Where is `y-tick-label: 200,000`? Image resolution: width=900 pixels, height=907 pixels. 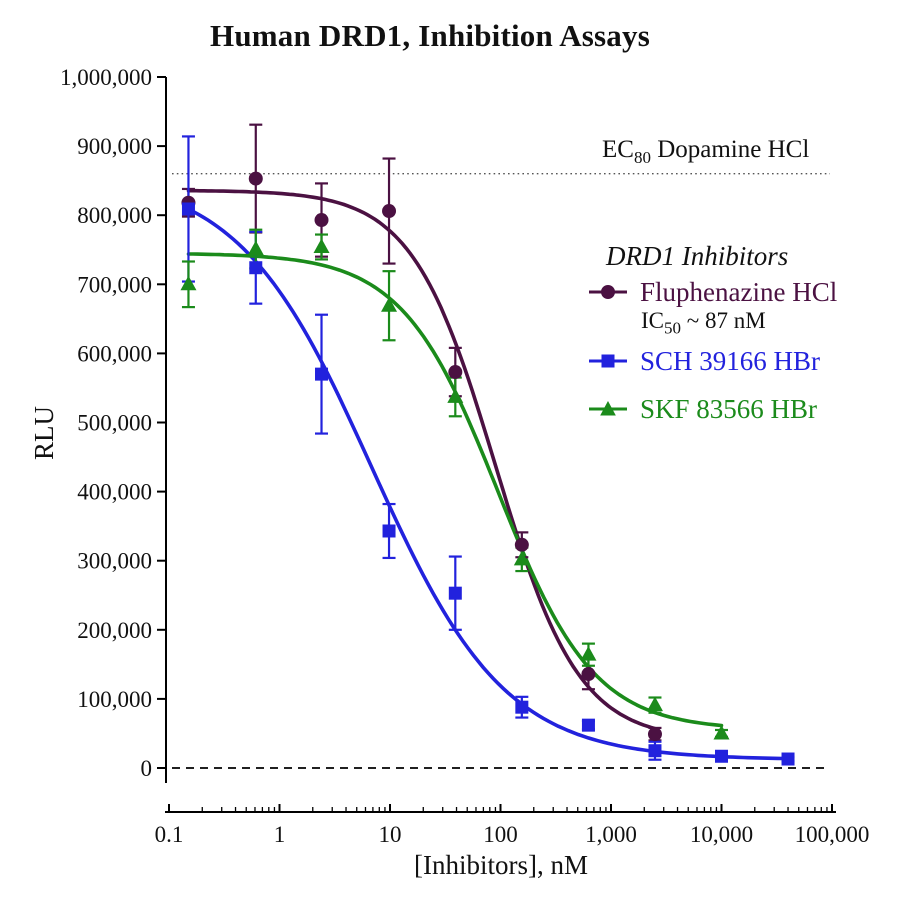 y-tick-label: 200,000 is located at coordinates (114, 630).